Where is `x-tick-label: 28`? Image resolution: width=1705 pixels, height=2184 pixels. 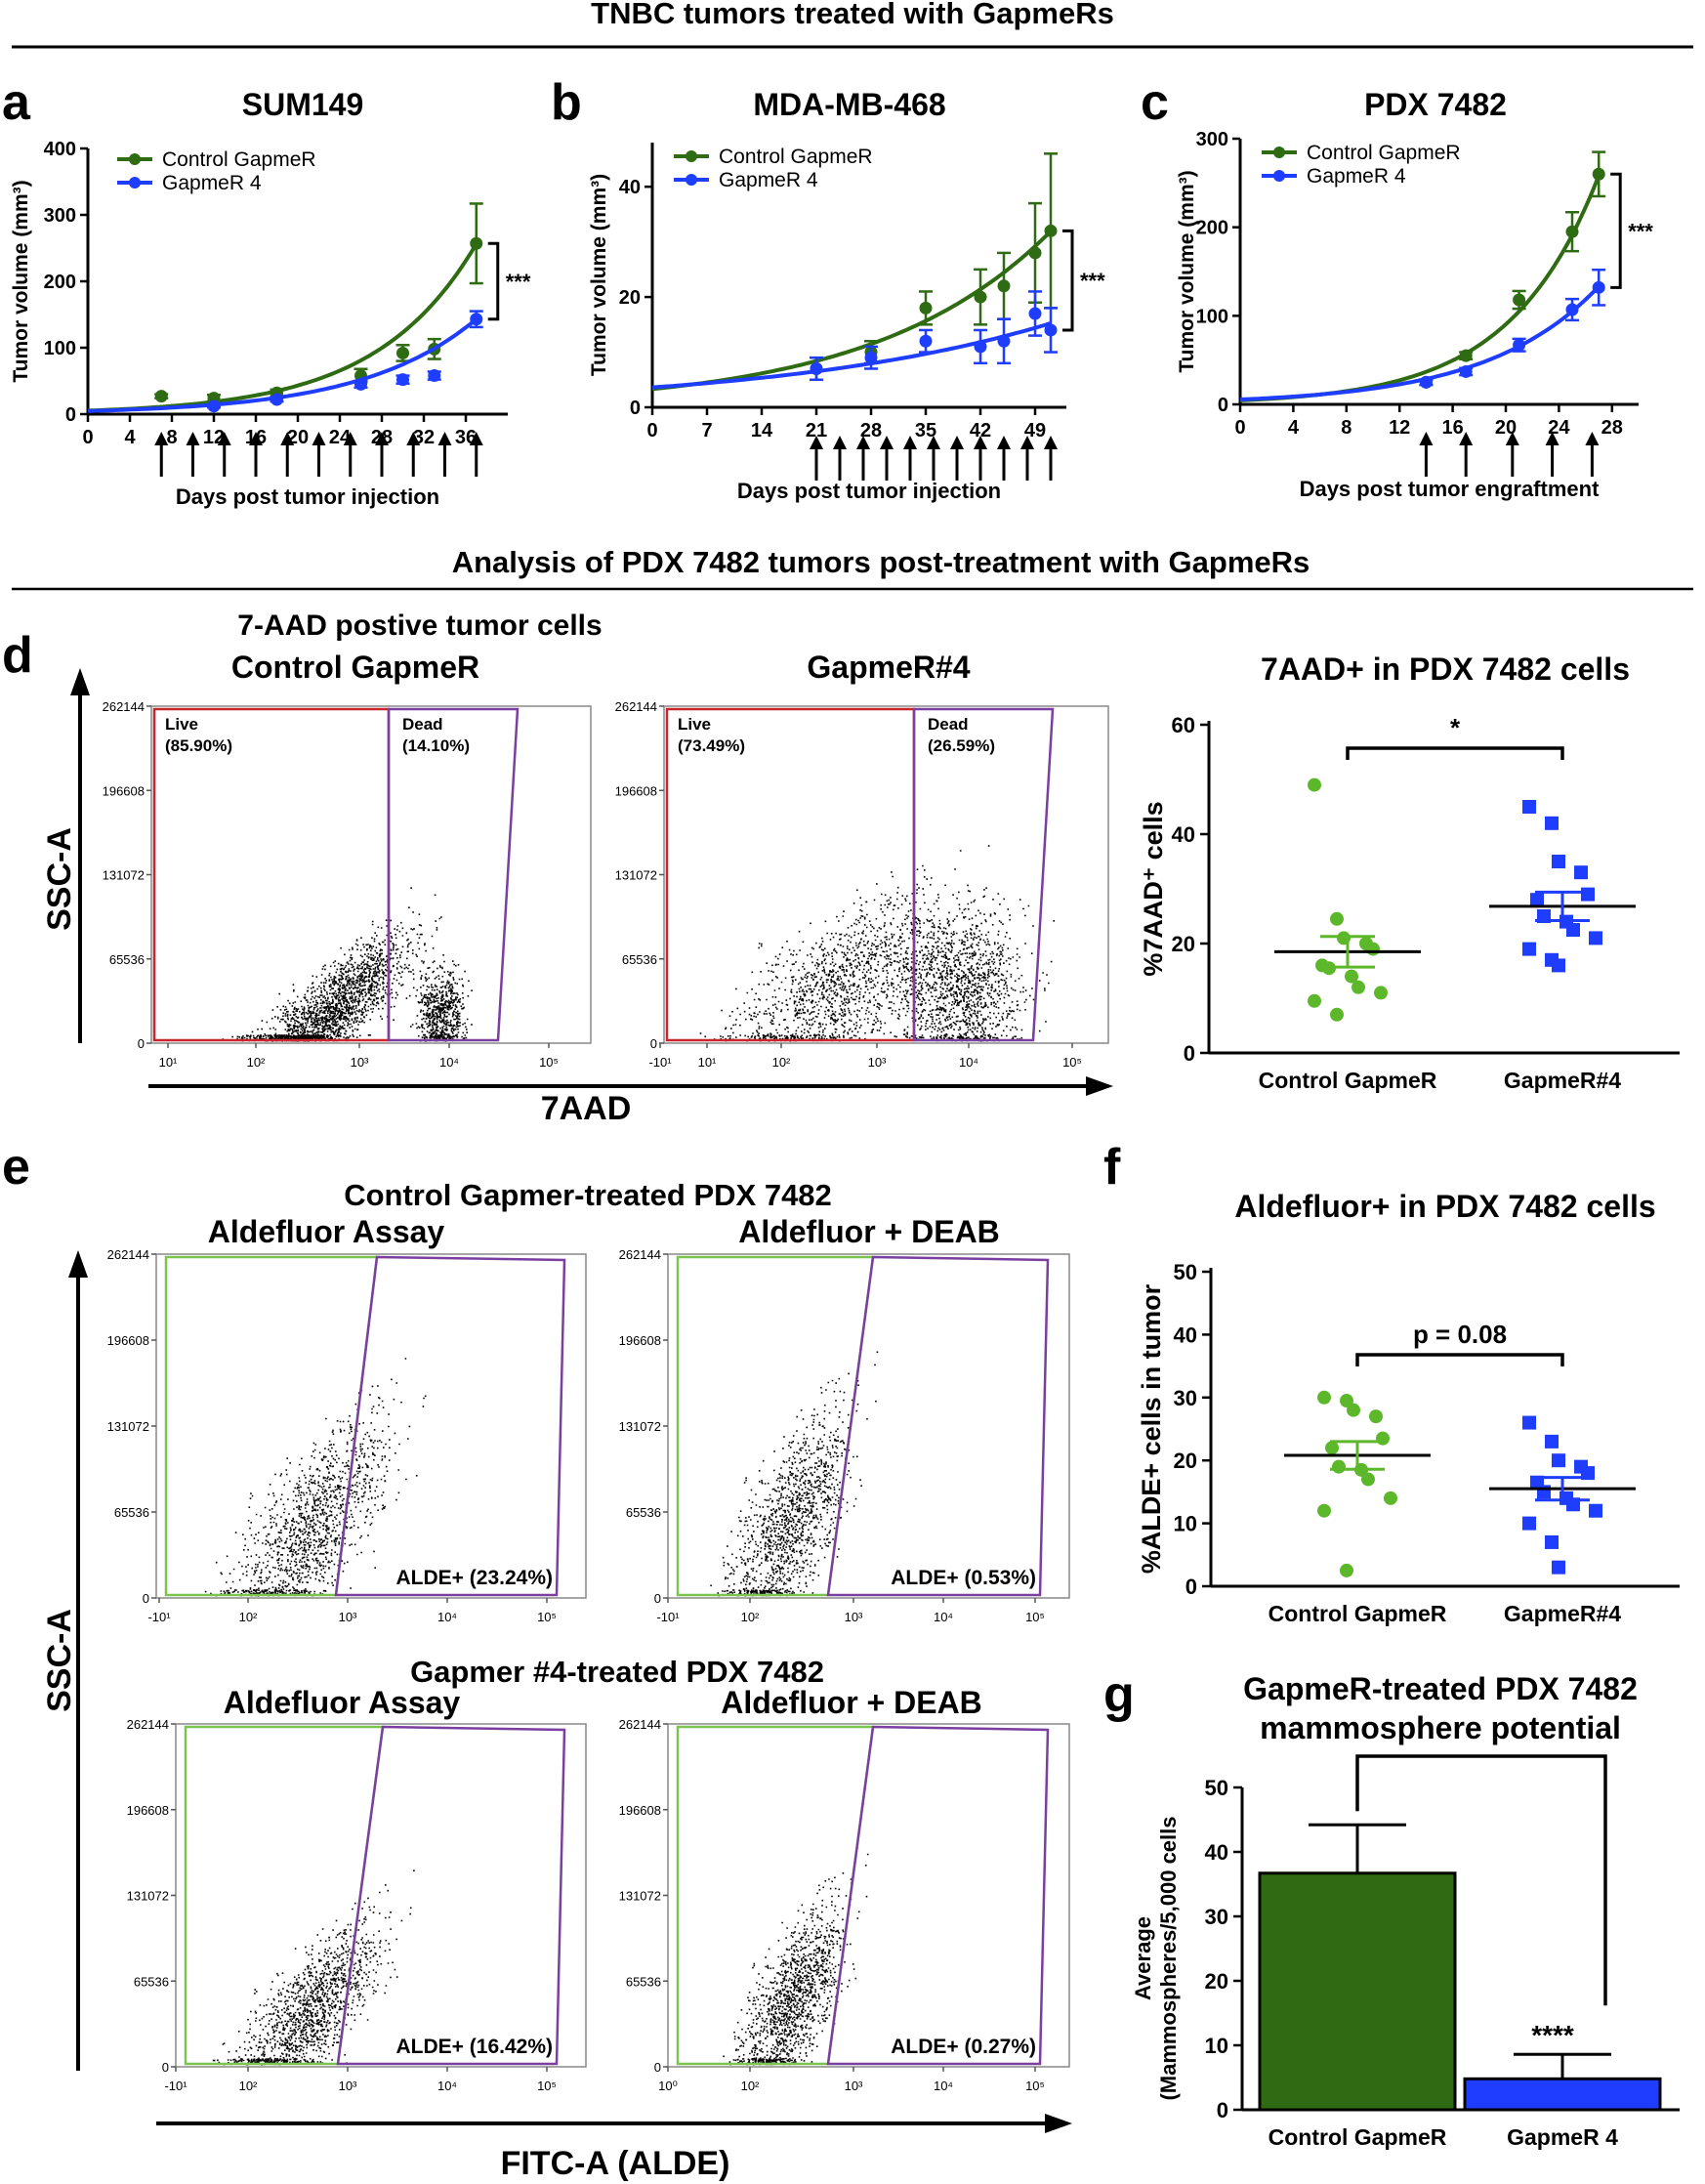 x-tick-label: 28 is located at coordinates (871, 430).